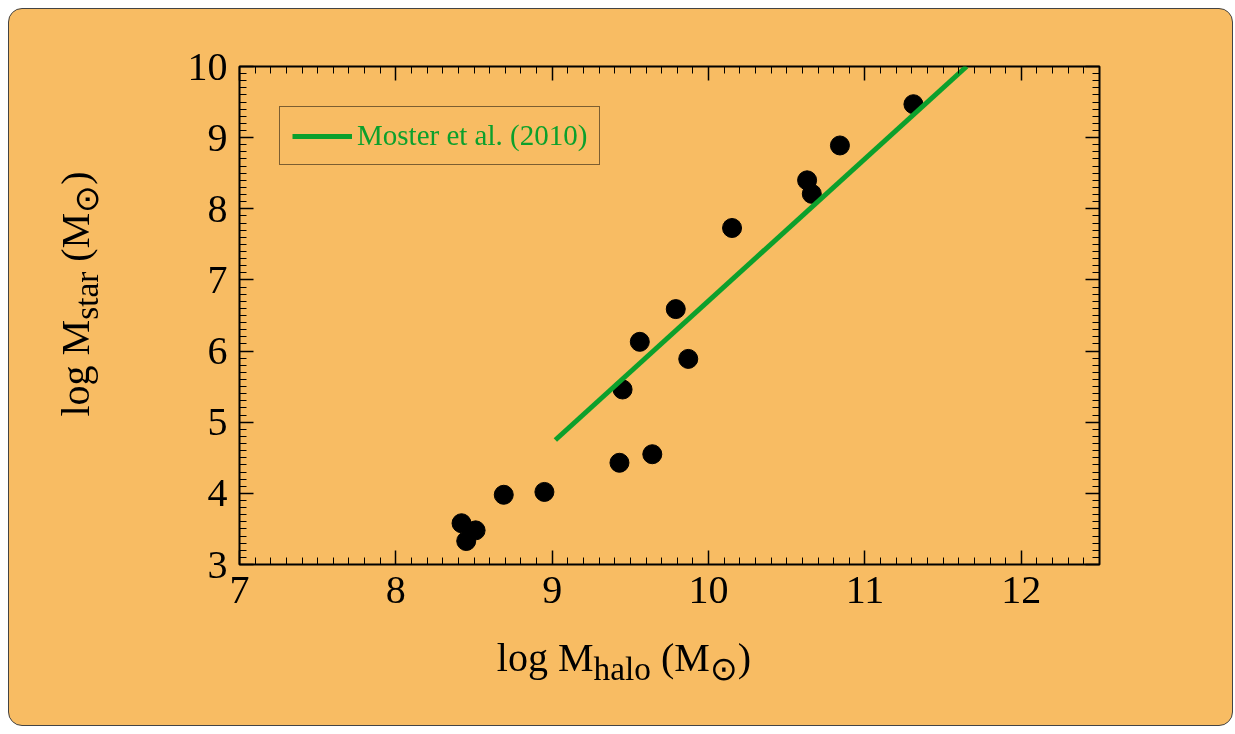  I want to click on x-tick-label: 12, so click(1021, 589).